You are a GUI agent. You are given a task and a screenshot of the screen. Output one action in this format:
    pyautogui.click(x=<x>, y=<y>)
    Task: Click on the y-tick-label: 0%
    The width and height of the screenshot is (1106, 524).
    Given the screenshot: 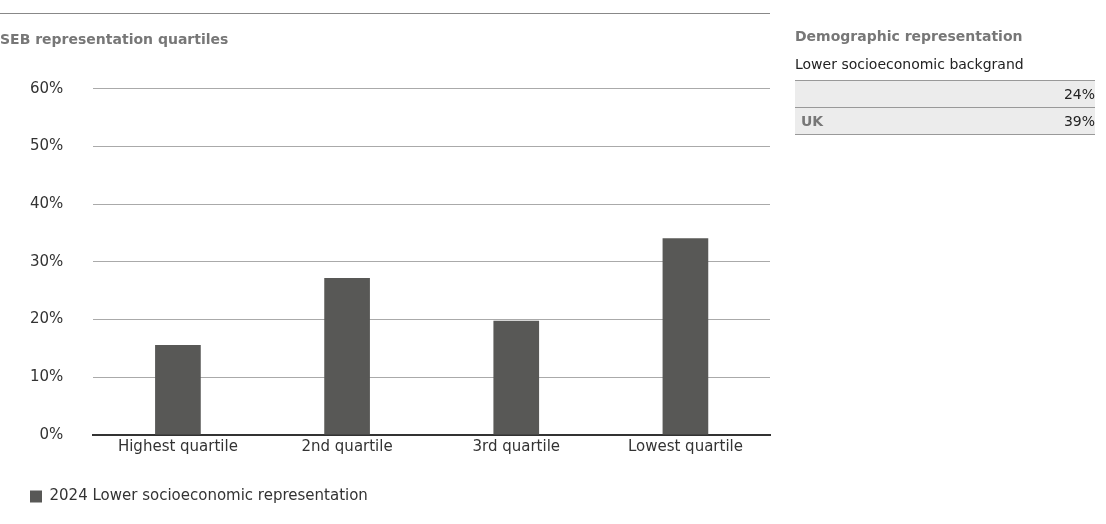 What is the action you would take?
    pyautogui.click(x=51, y=433)
    